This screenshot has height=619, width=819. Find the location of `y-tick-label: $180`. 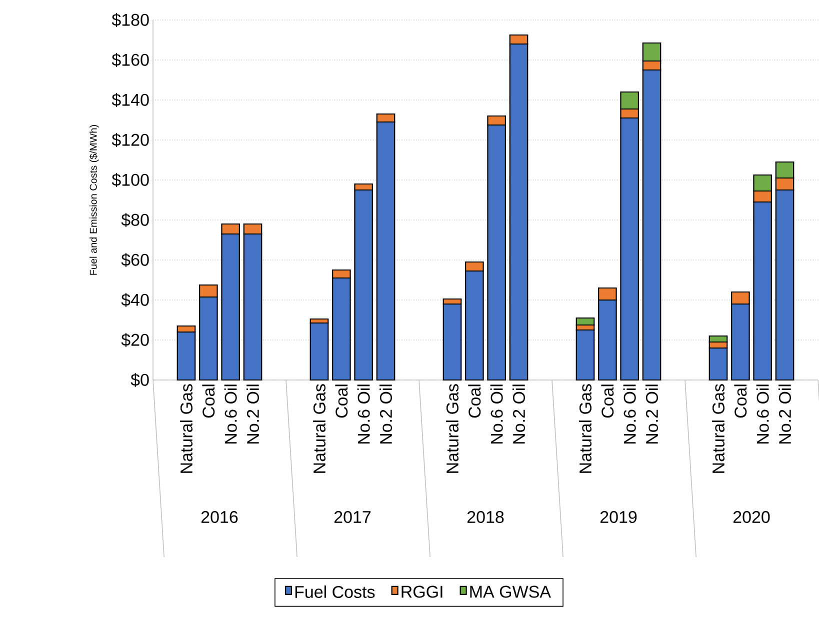

y-tick-label: $180 is located at coordinates (130, 20).